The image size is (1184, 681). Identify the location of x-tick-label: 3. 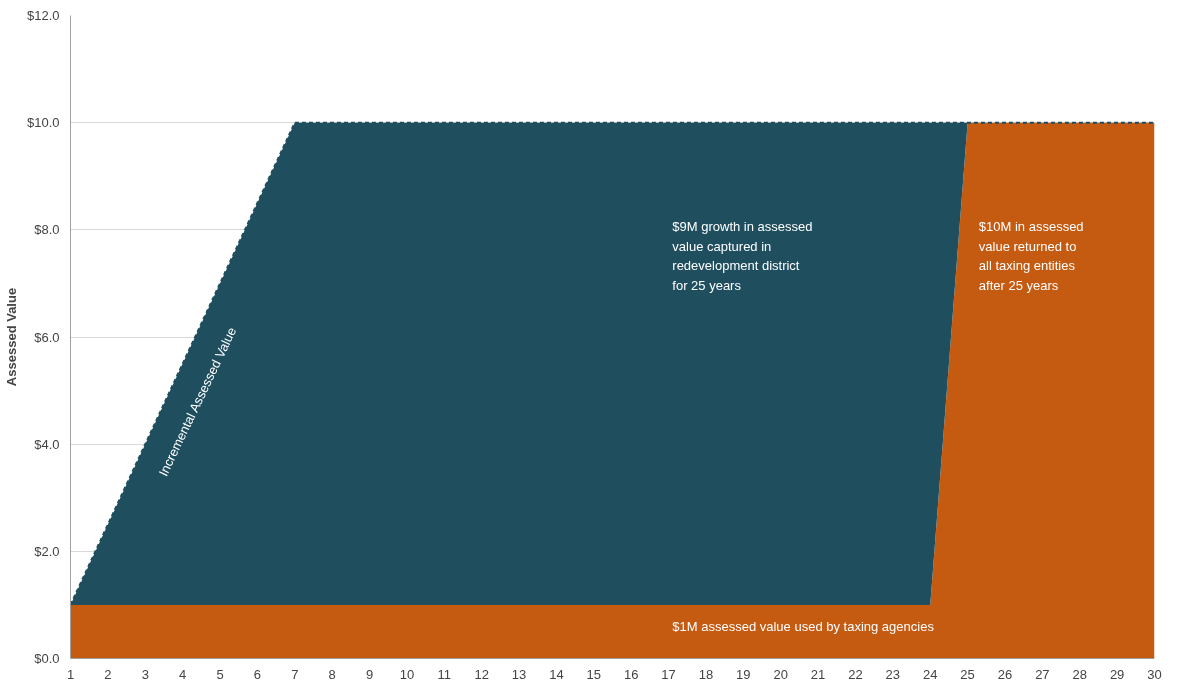
(145, 673).